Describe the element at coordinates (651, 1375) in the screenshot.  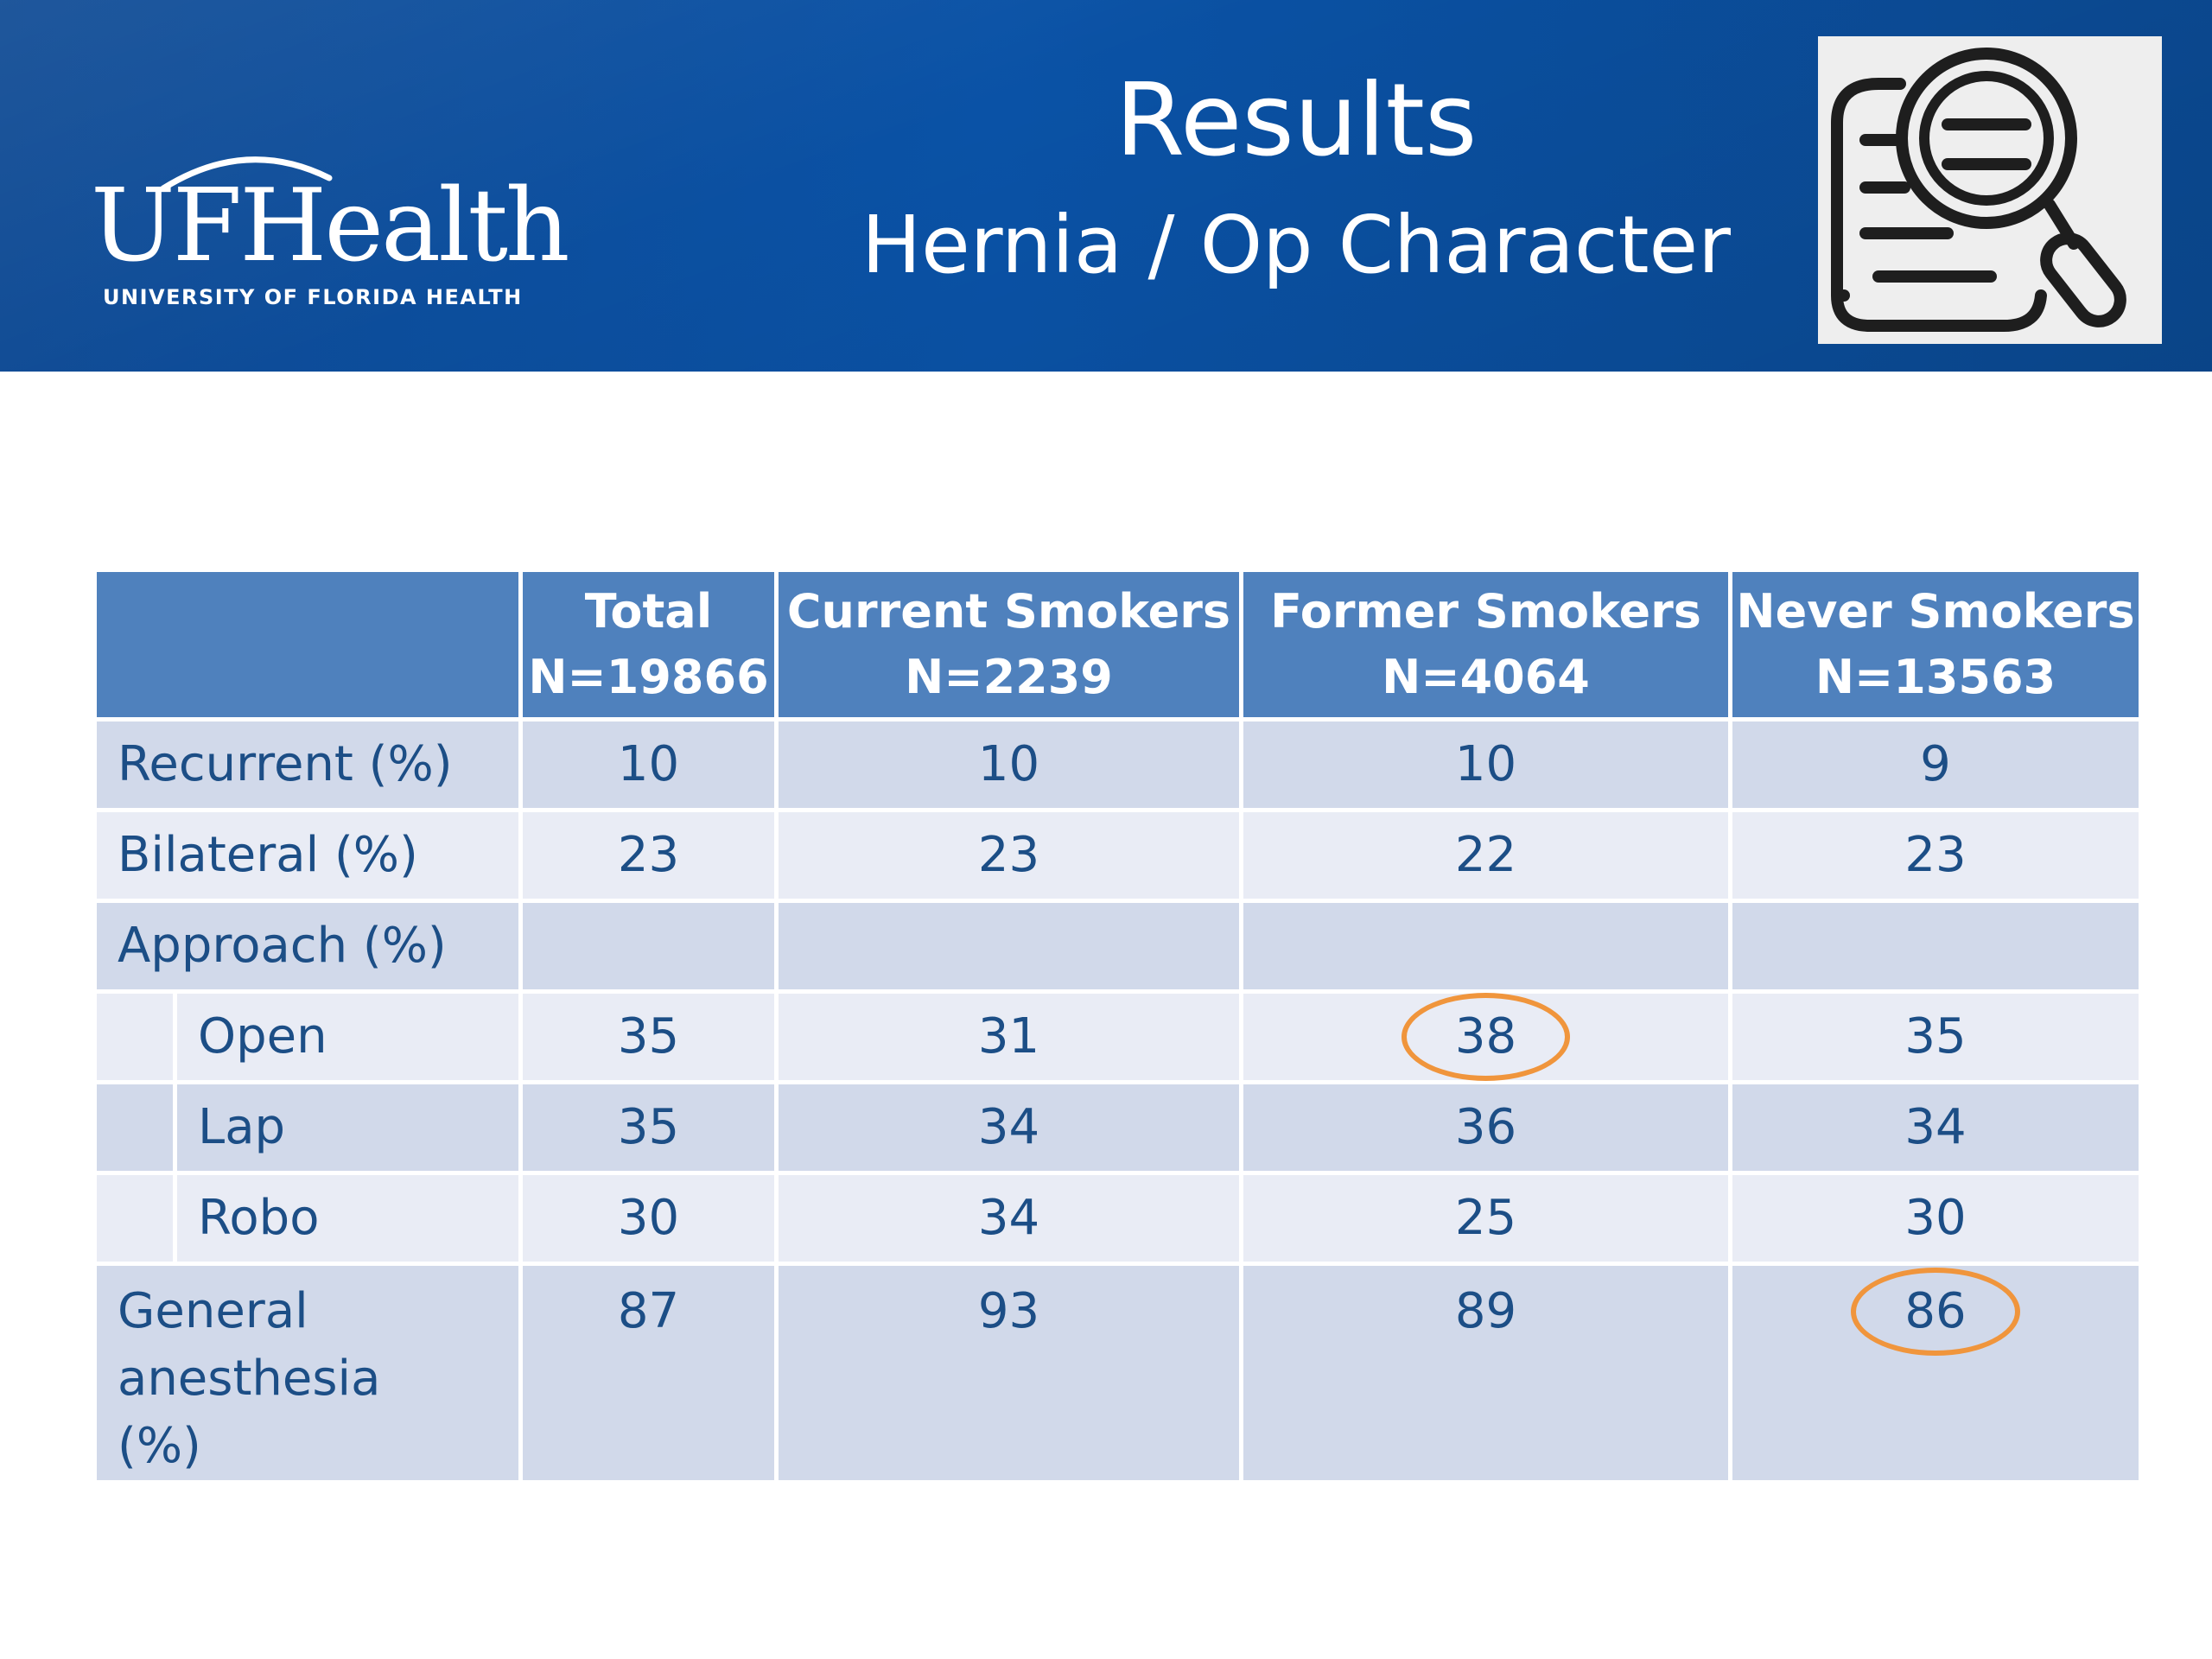
I see `table-cell: 87` at that location.